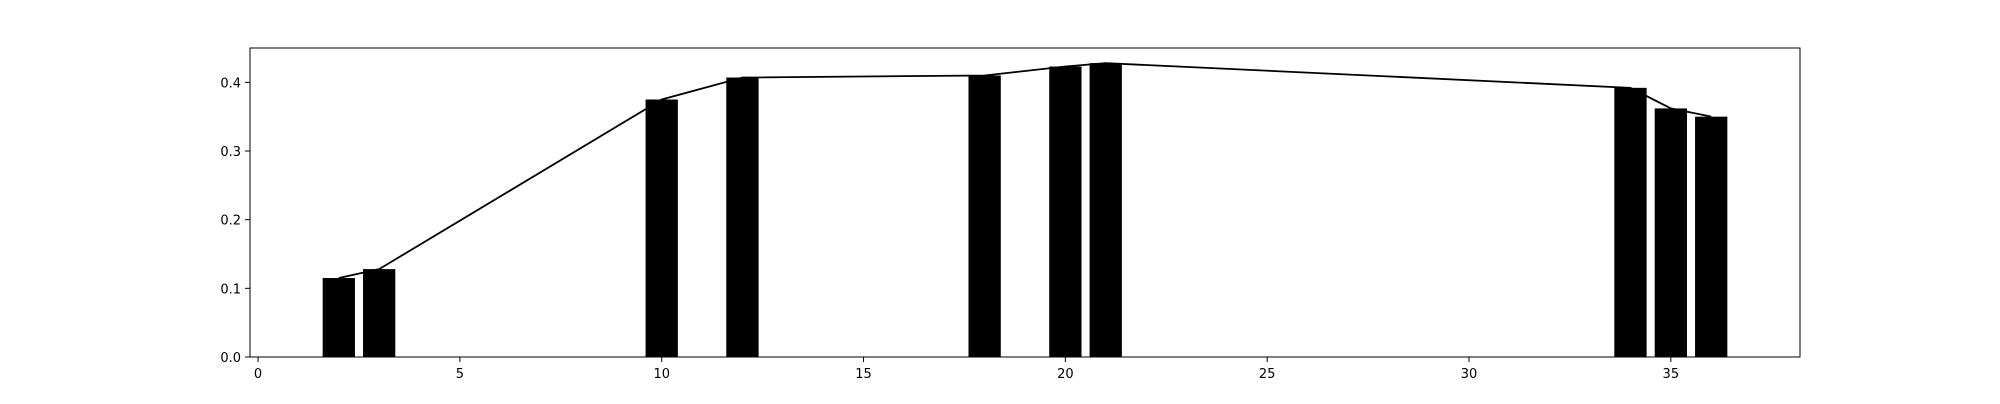 The image size is (2000, 404). I want to click on y-tick-label: 0.4, so click(230, 83).